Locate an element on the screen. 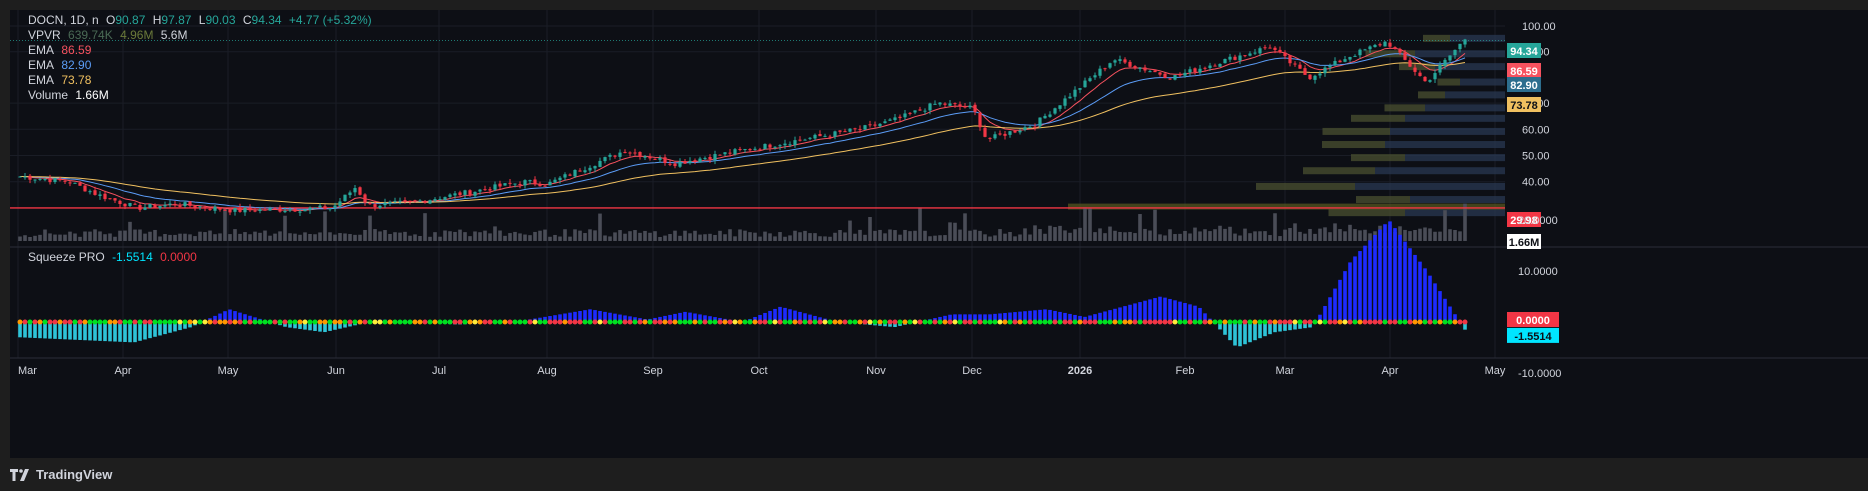  volume-legend: Volume 1.66M is located at coordinates (70, 95).